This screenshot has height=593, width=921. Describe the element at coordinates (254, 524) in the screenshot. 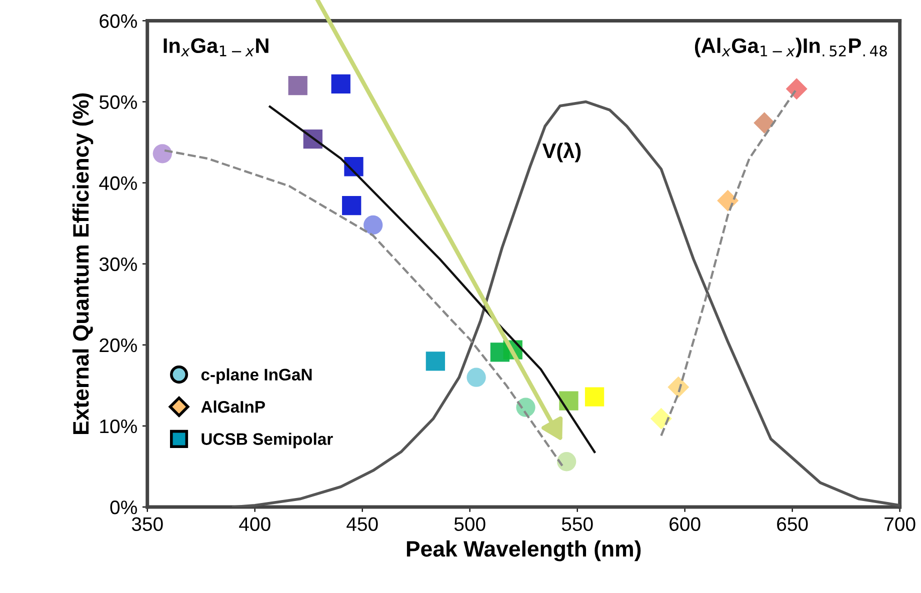

I see `x-tick-label: 400` at that location.